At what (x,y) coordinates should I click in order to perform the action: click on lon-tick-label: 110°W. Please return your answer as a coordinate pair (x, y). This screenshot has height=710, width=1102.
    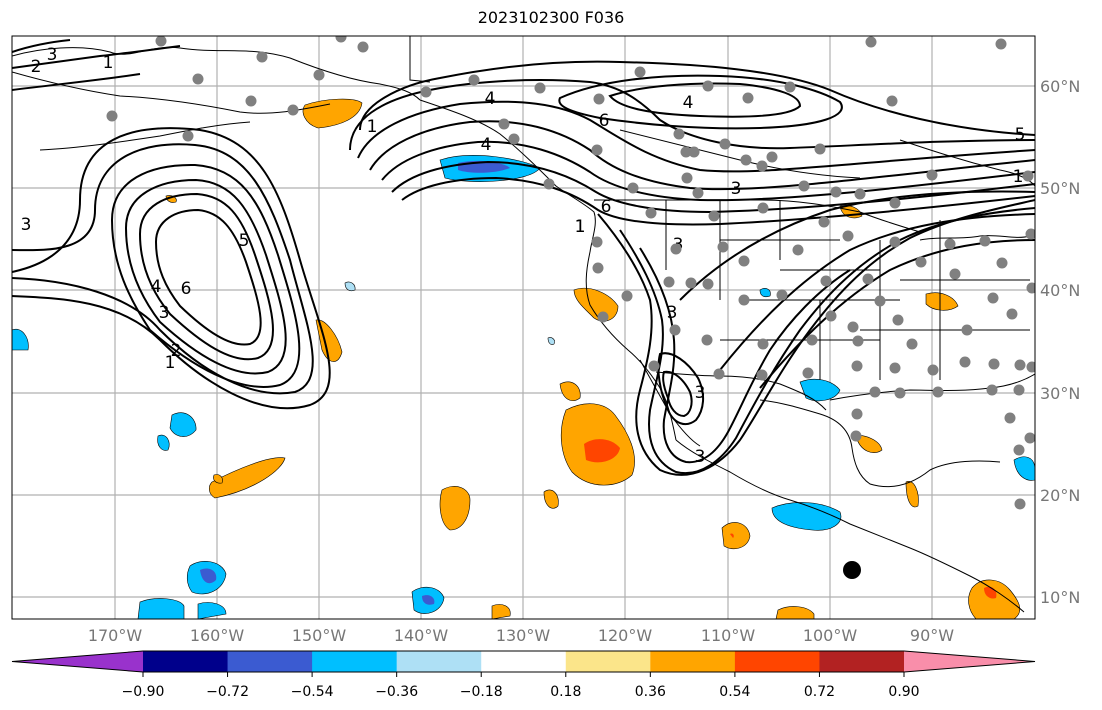
    Looking at the image, I should click on (728, 635).